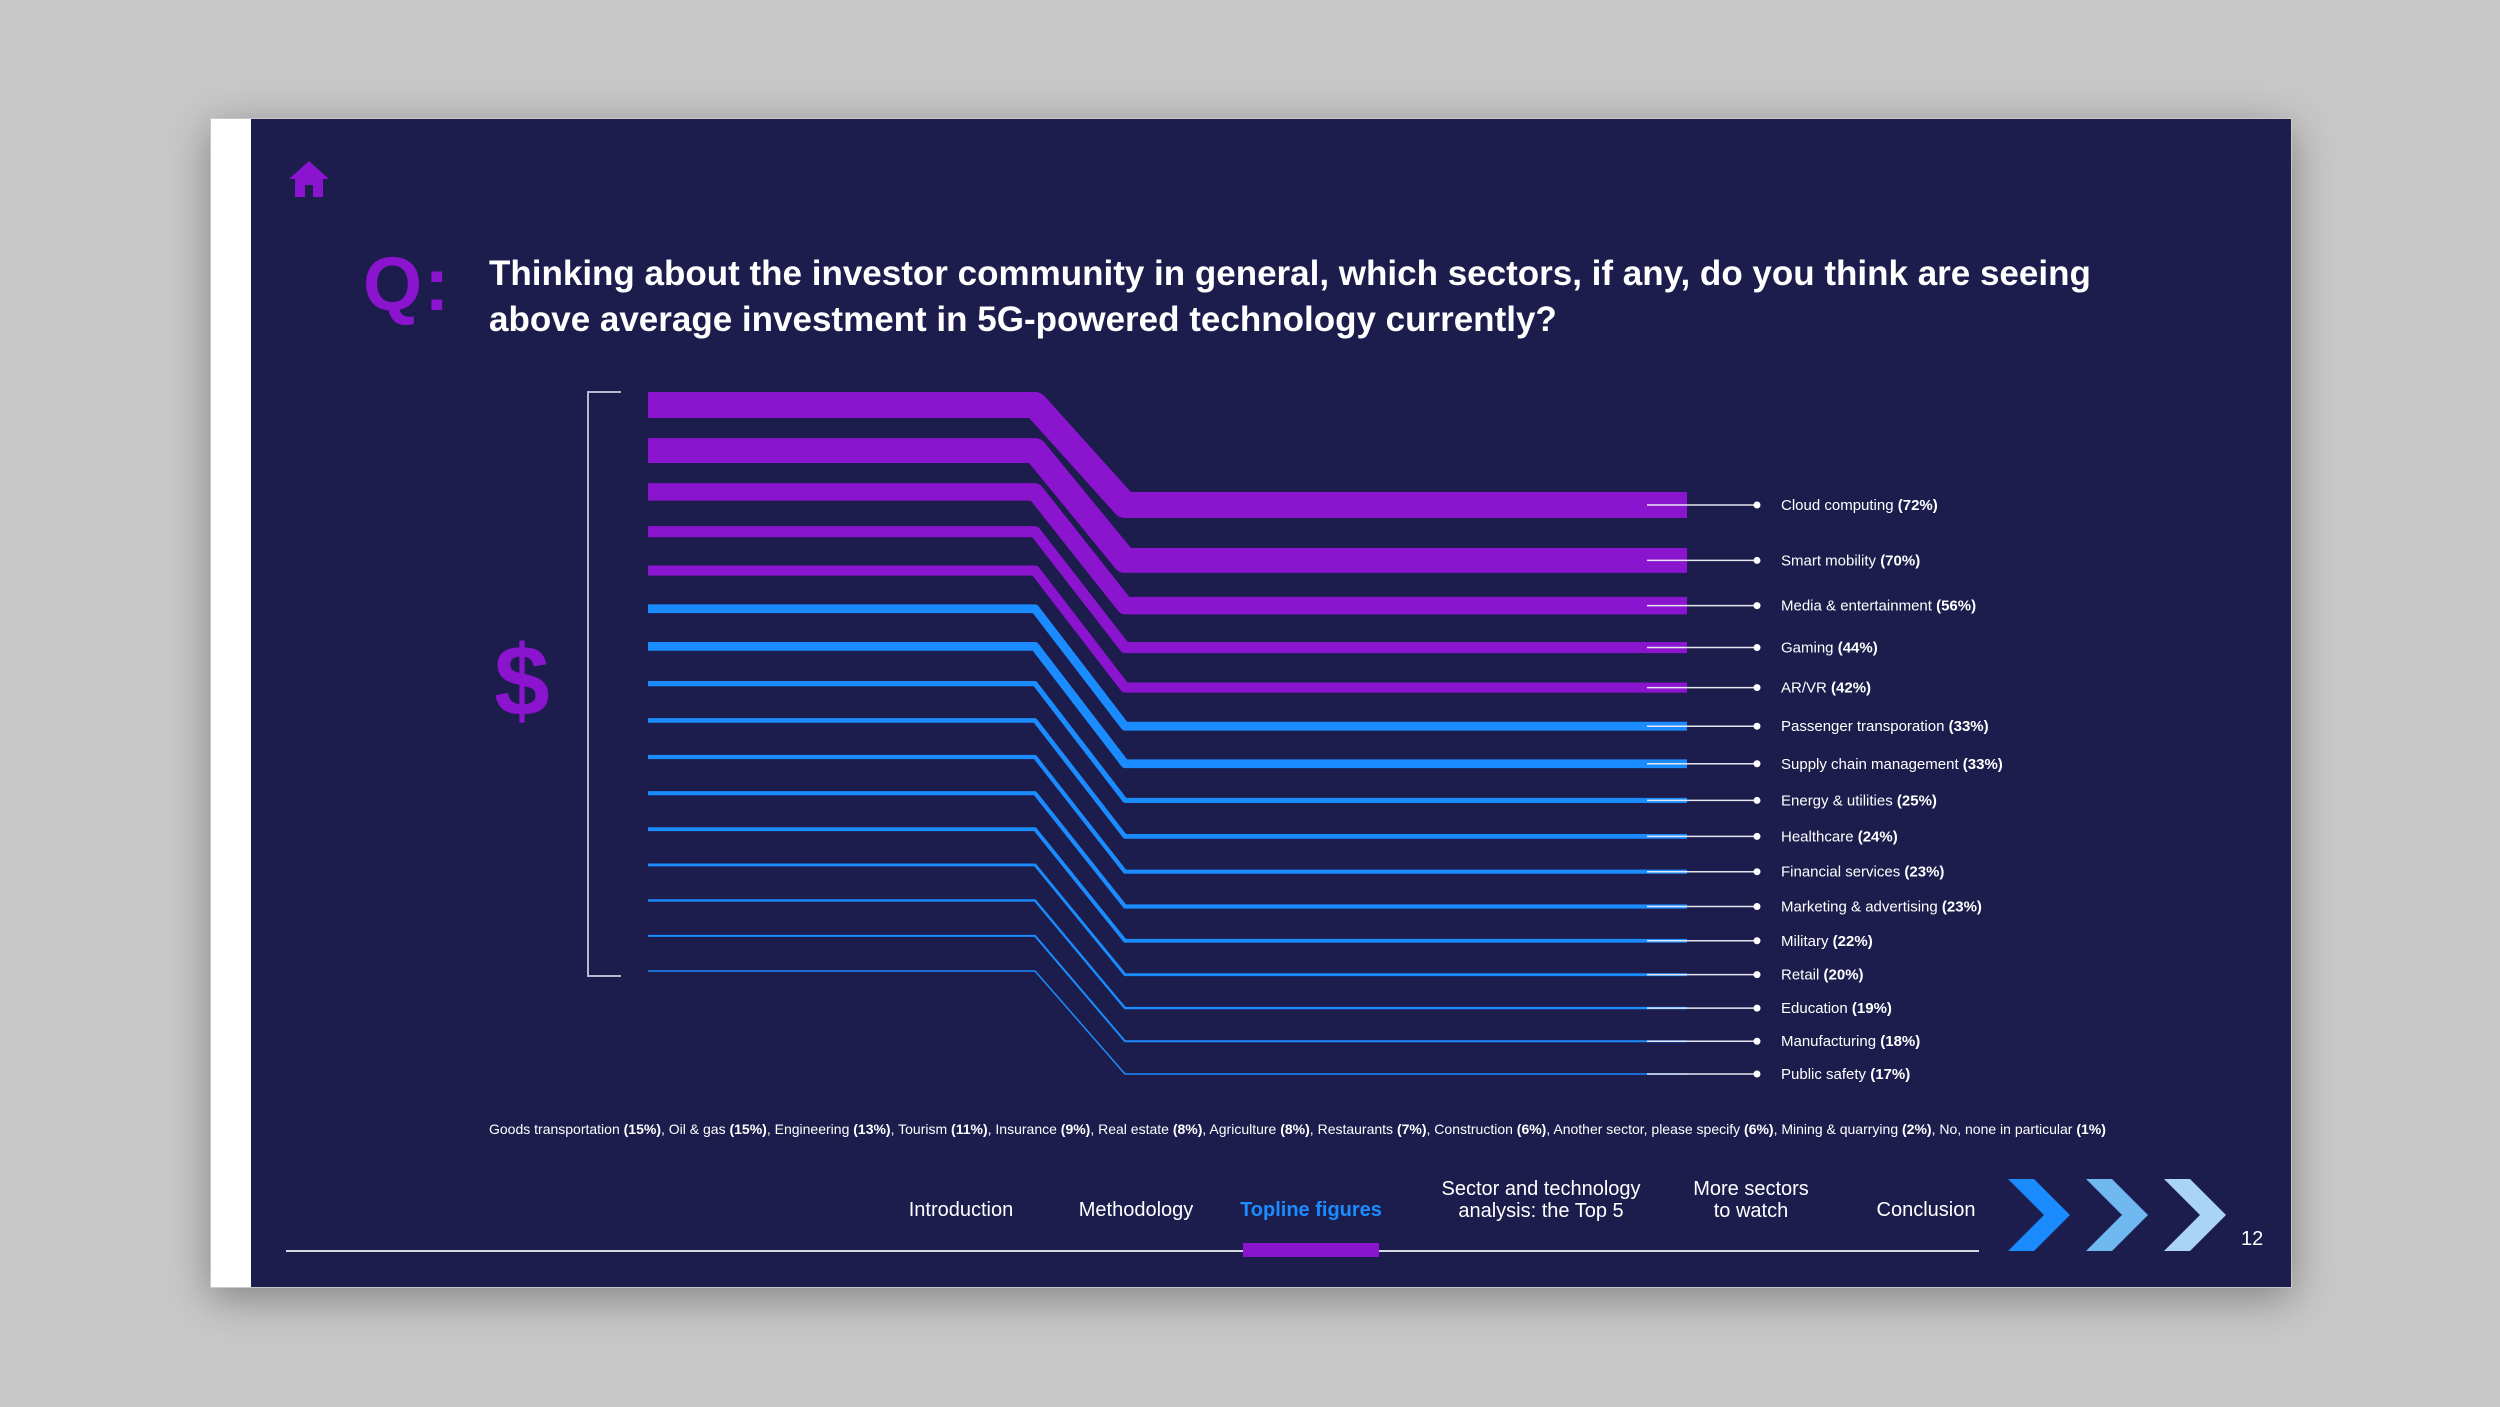 This screenshot has height=1407, width=2500. I want to click on data-label-value: (72%), so click(1918, 505).